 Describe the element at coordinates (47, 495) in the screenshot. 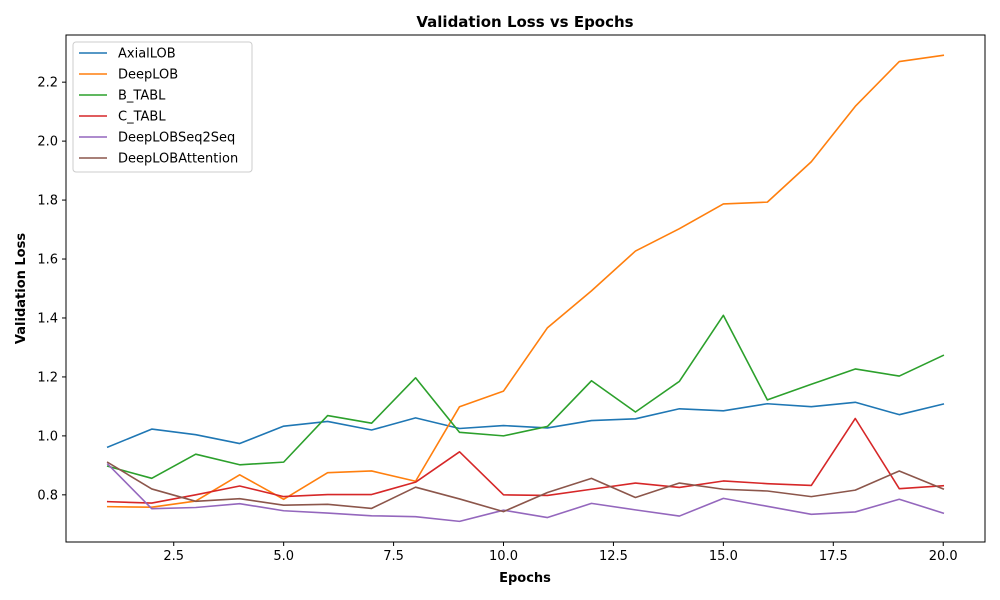

I see `y-tick-label: 0.8` at that location.